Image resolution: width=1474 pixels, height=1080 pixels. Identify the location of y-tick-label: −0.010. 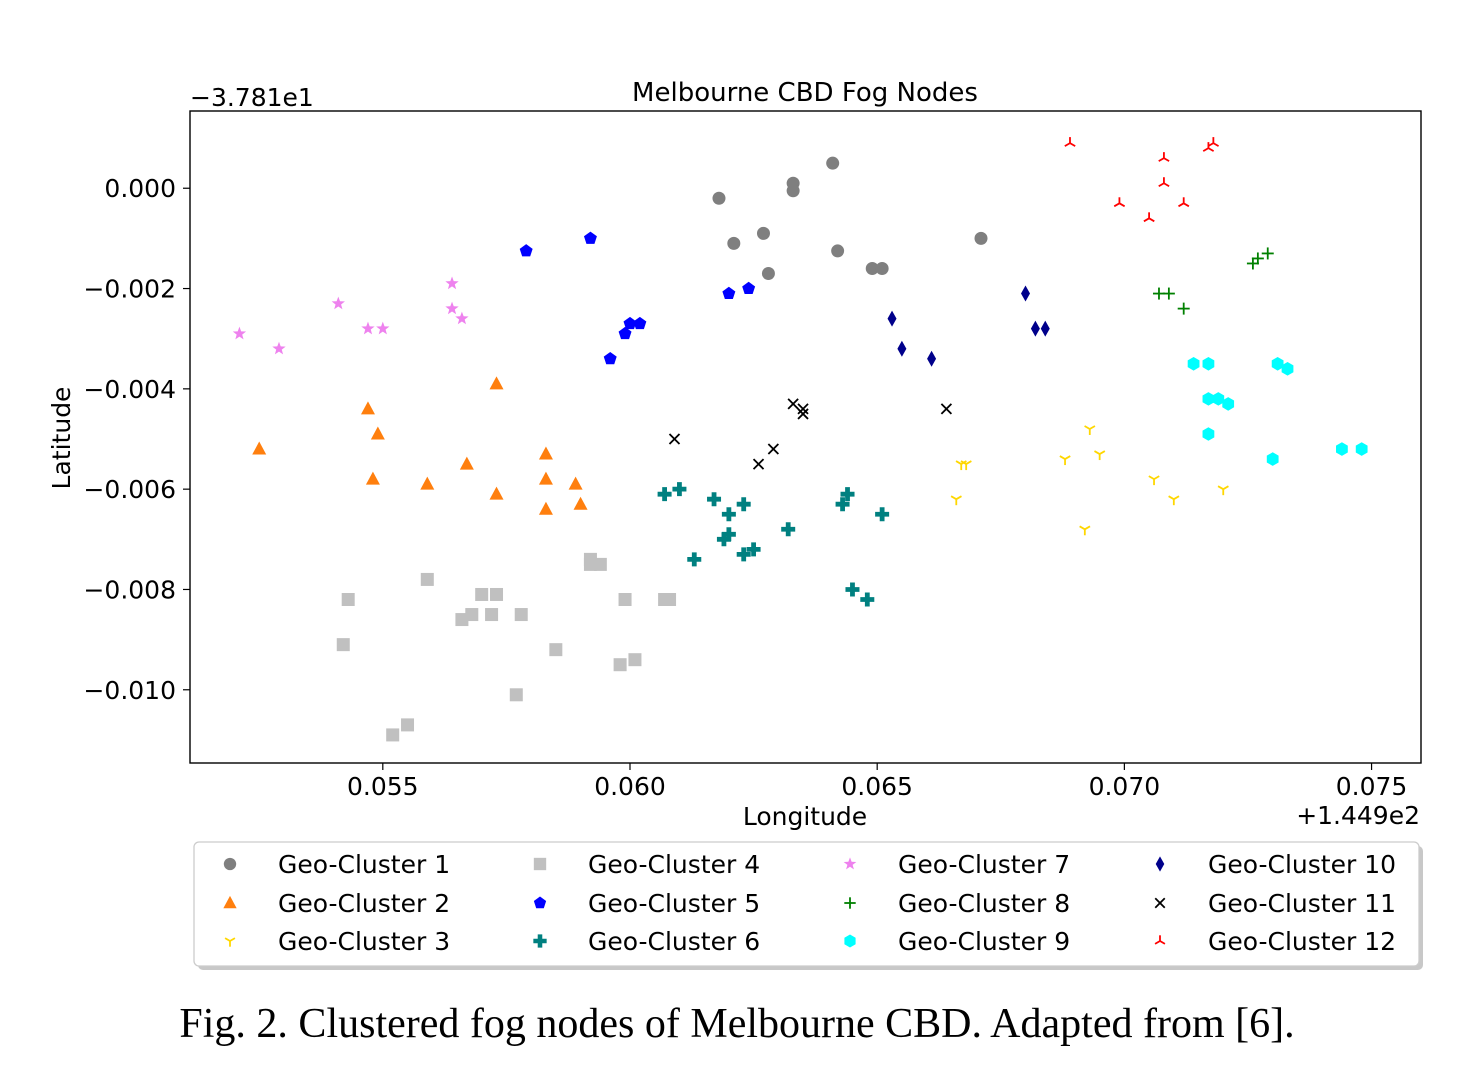
(129, 690).